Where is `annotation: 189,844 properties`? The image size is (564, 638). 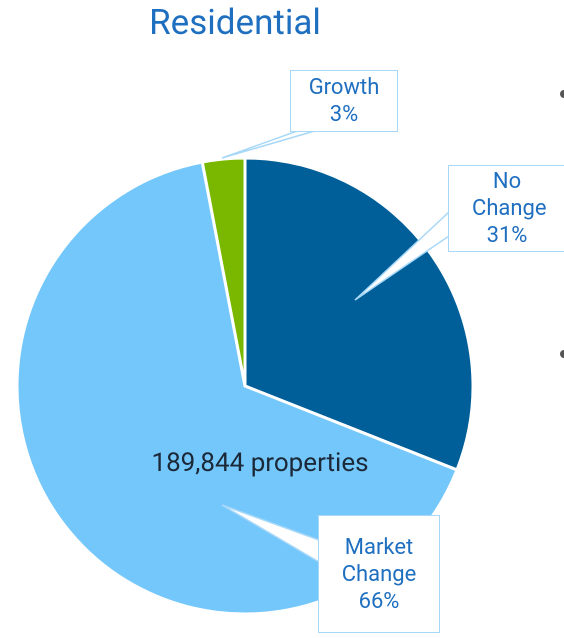 annotation: 189,844 properties is located at coordinates (260, 463).